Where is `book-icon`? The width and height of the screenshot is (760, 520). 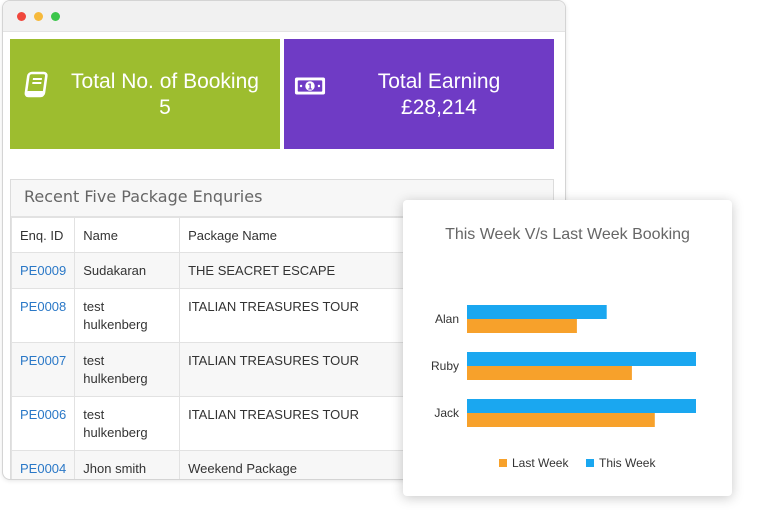
book-icon is located at coordinates (36, 84).